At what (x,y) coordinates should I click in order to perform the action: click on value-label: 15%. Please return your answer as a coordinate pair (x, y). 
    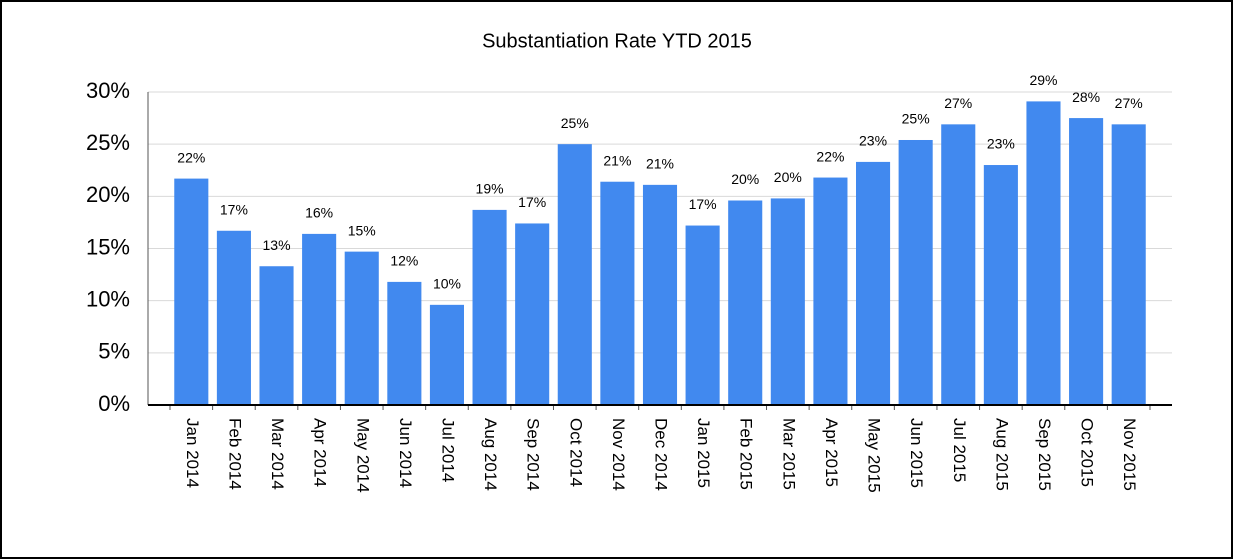
    Looking at the image, I should click on (362, 230).